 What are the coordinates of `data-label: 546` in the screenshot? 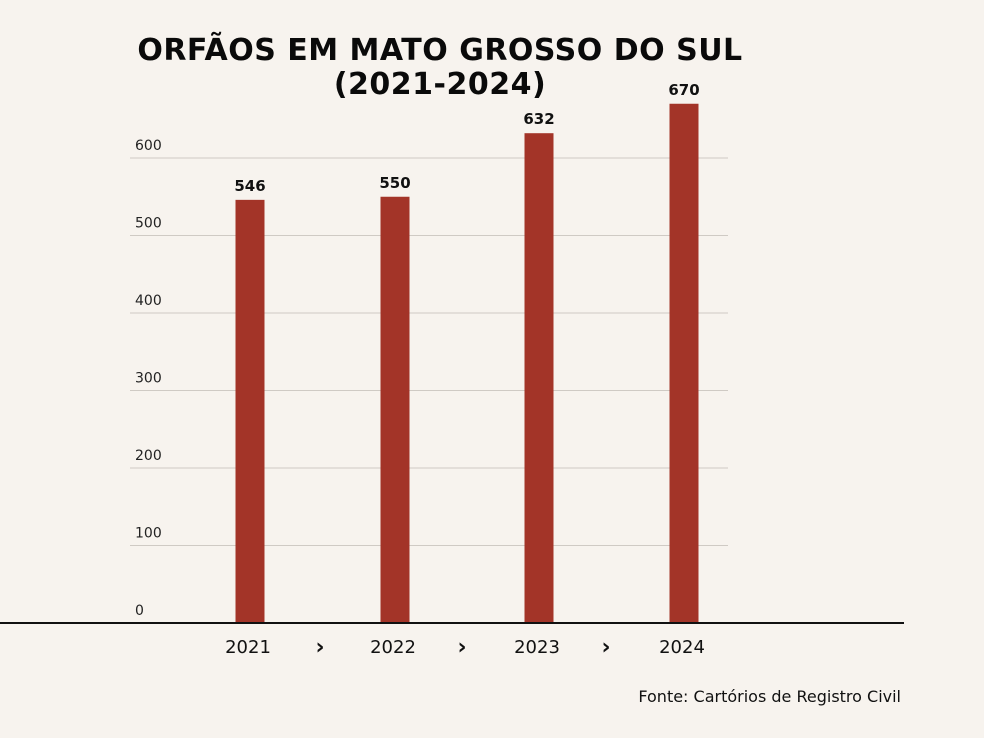 It's located at (249, 186).